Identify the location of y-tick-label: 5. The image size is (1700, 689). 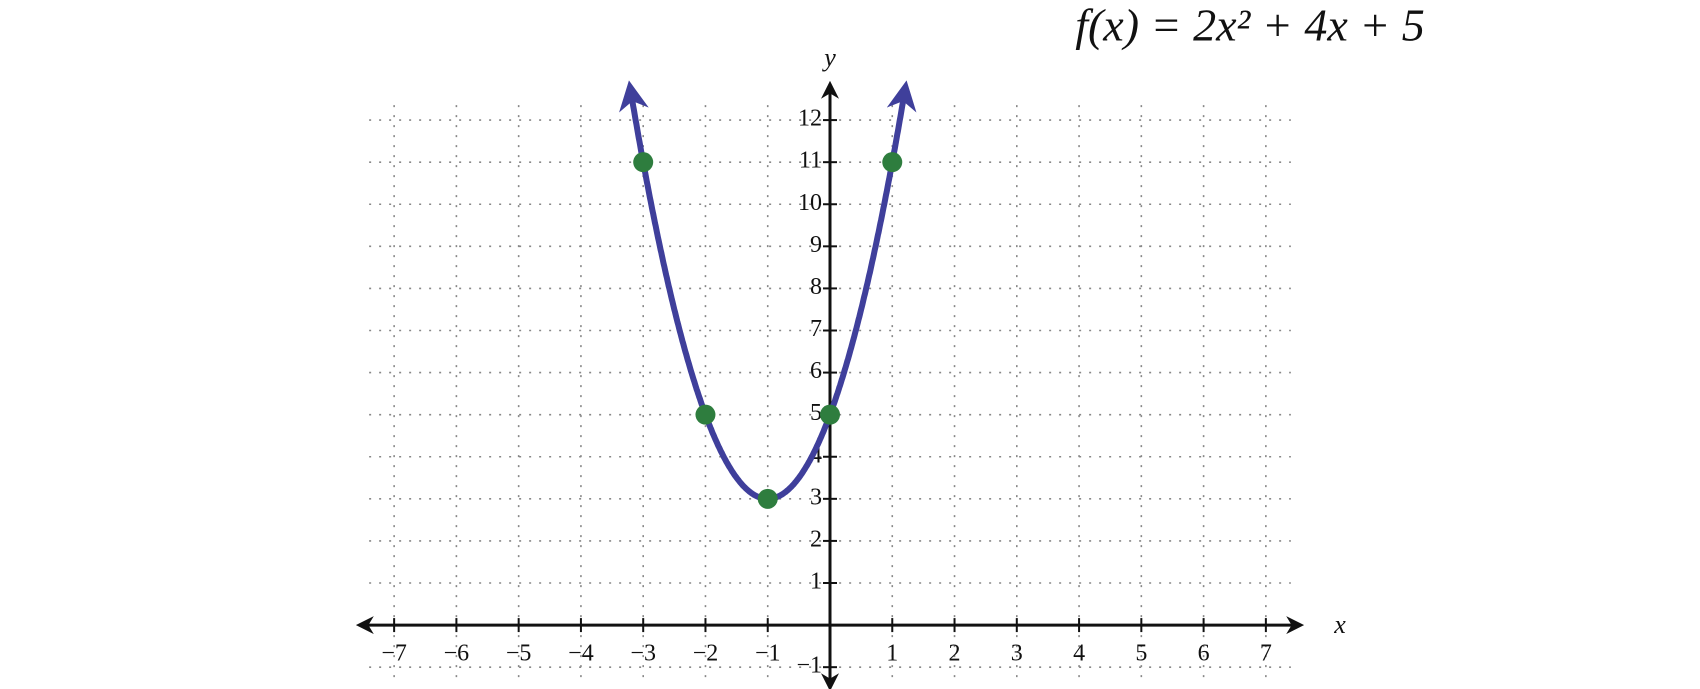
(816, 413).